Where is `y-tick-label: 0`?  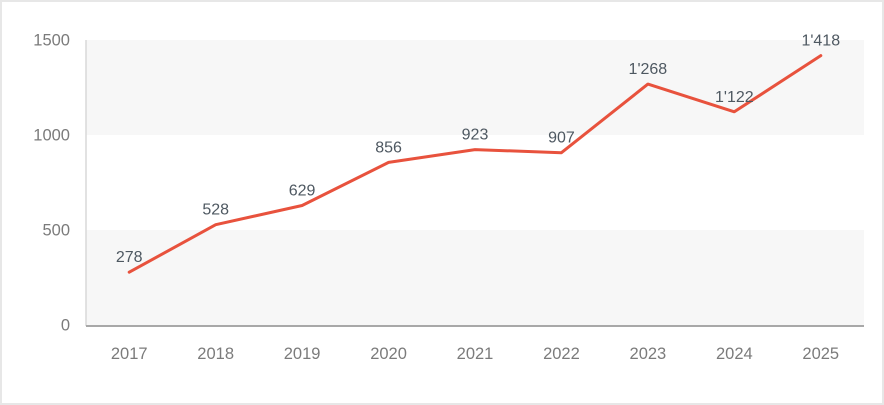 y-tick-label: 0 is located at coordinates (65, 326).